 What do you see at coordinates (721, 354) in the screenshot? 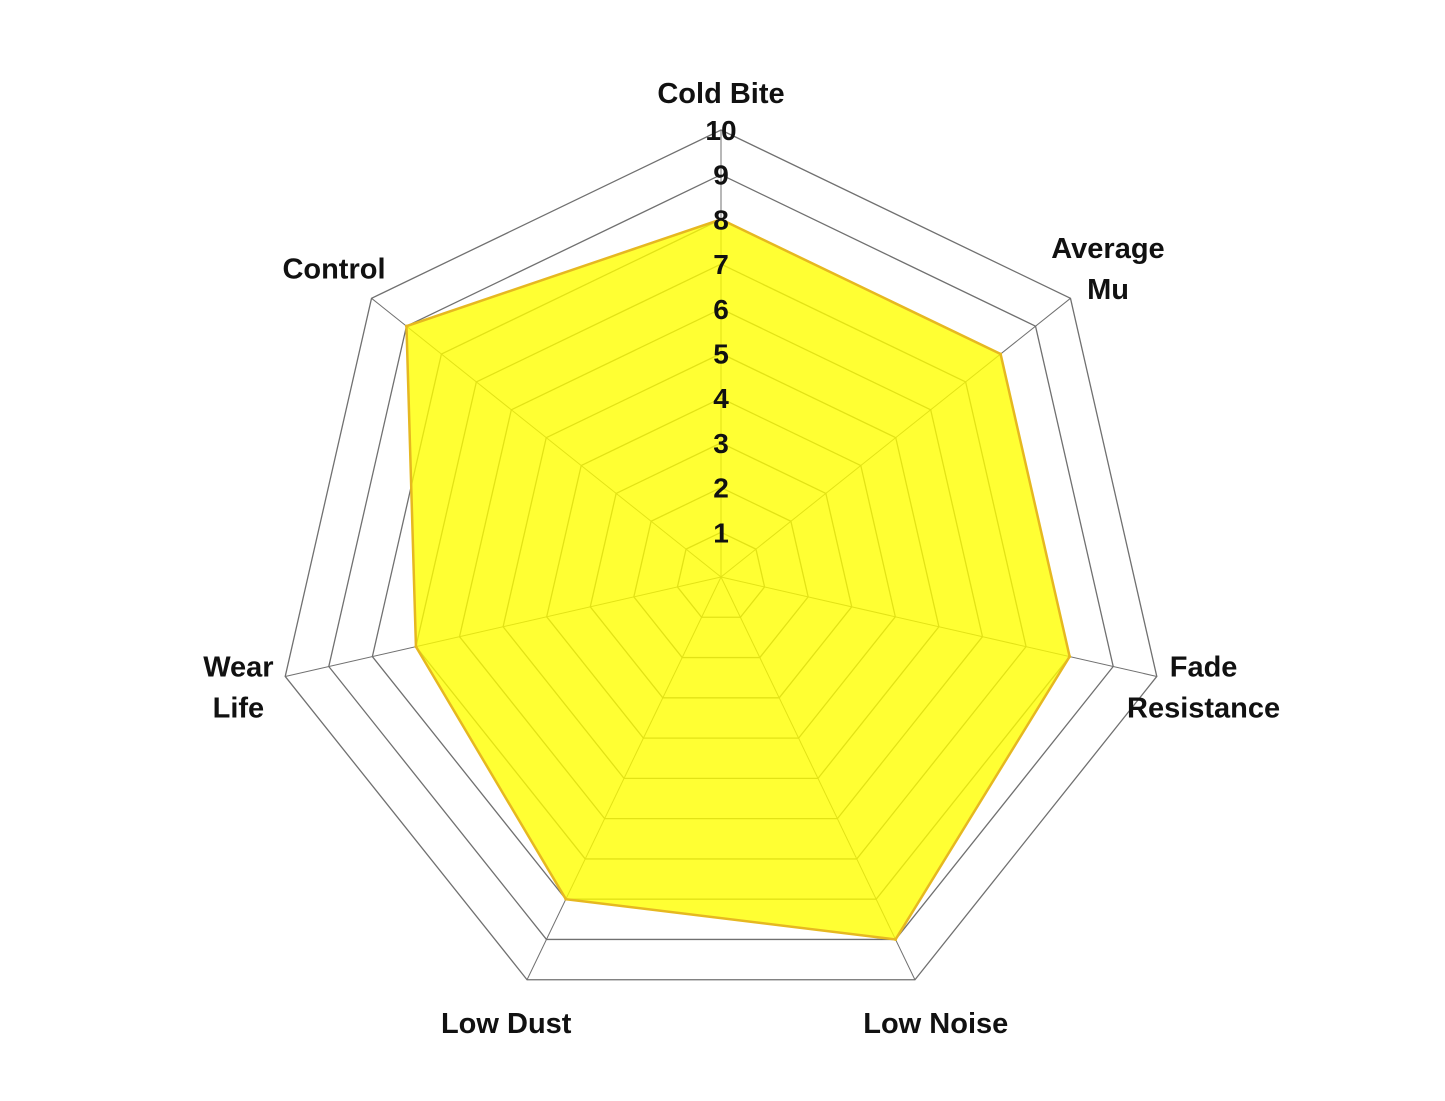
I see `tick-label: 5` at bounding box center [721, 354].